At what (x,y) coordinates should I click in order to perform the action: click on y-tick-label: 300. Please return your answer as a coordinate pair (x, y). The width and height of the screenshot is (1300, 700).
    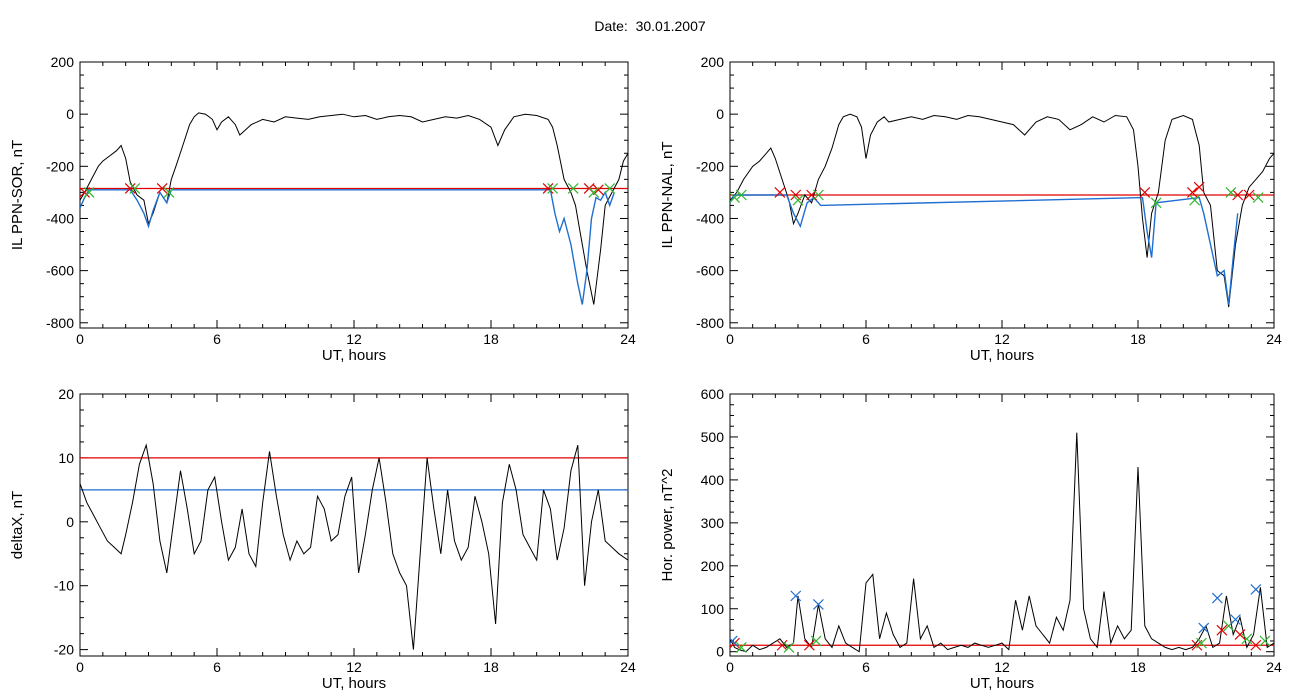
    Looking at the image, I should click on (713, 523).